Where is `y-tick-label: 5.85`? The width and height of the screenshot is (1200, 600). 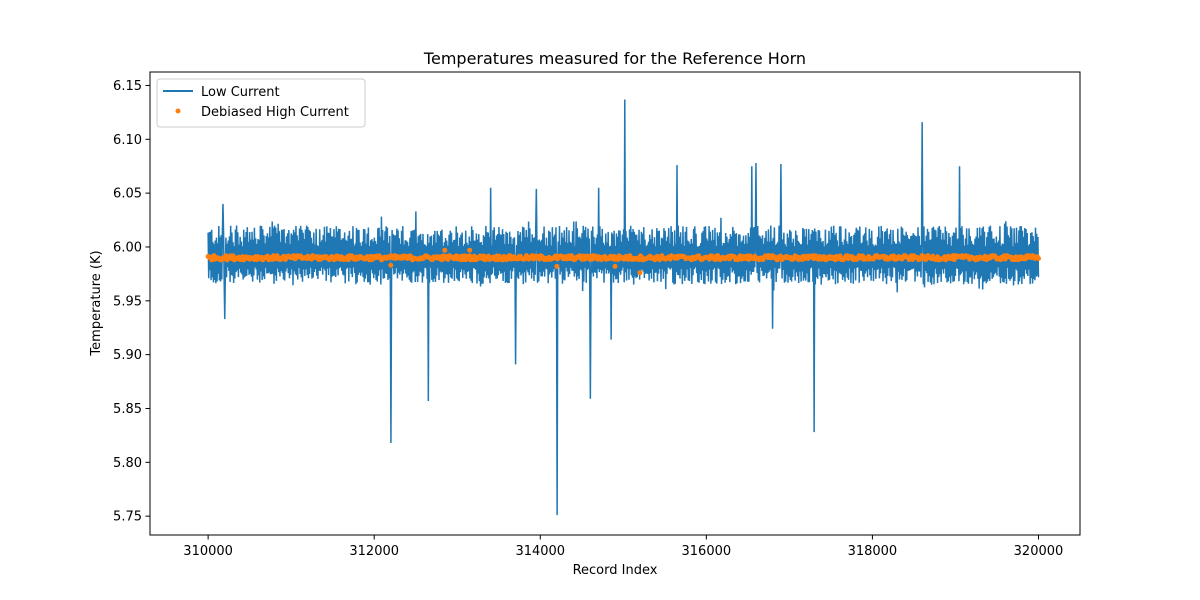
y-tick-label: 5.85 is located at coordinates (127, 409).